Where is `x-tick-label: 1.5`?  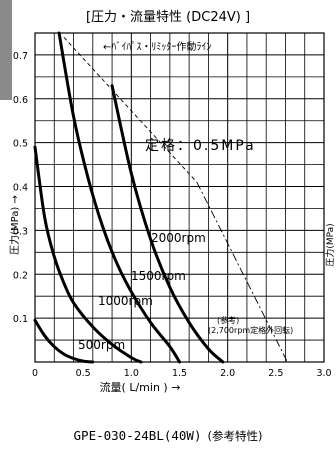 x-tick-label: 1.5 is located at coordinates (179, 373).